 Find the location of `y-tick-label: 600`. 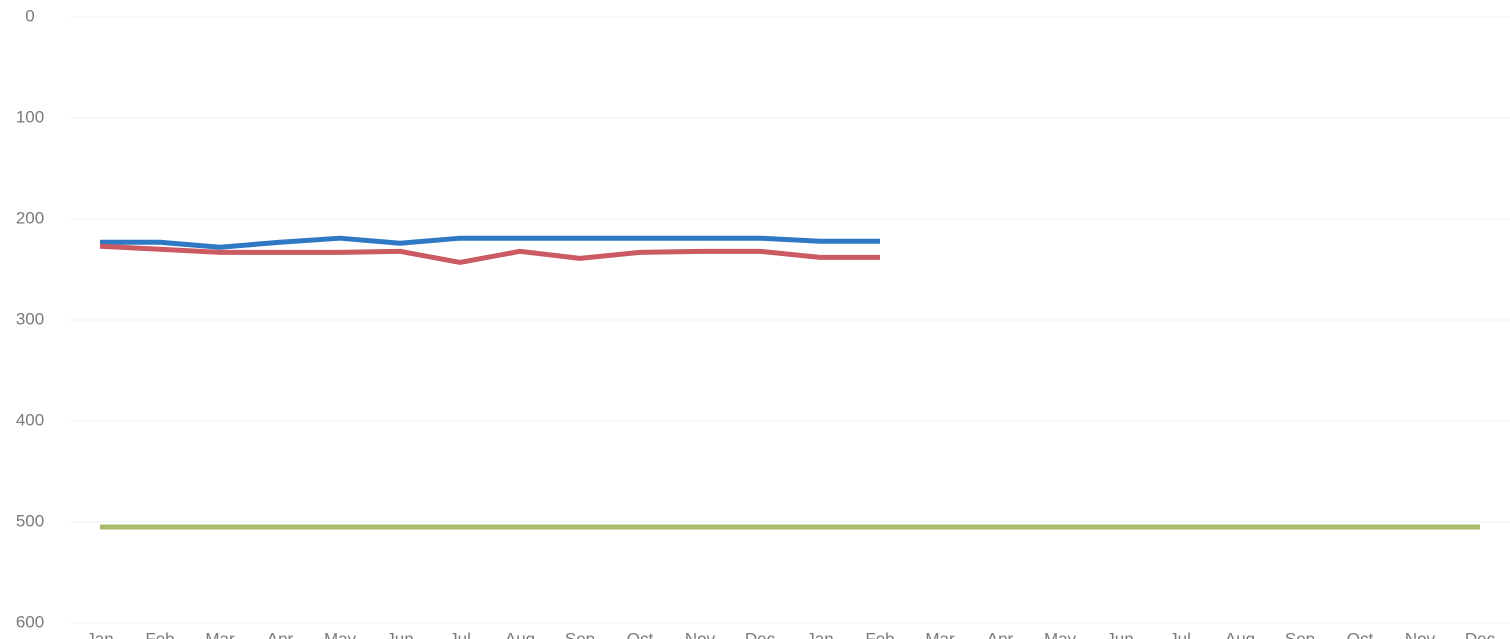

y-tick-label: 600 is located at coordinates (30, 621).